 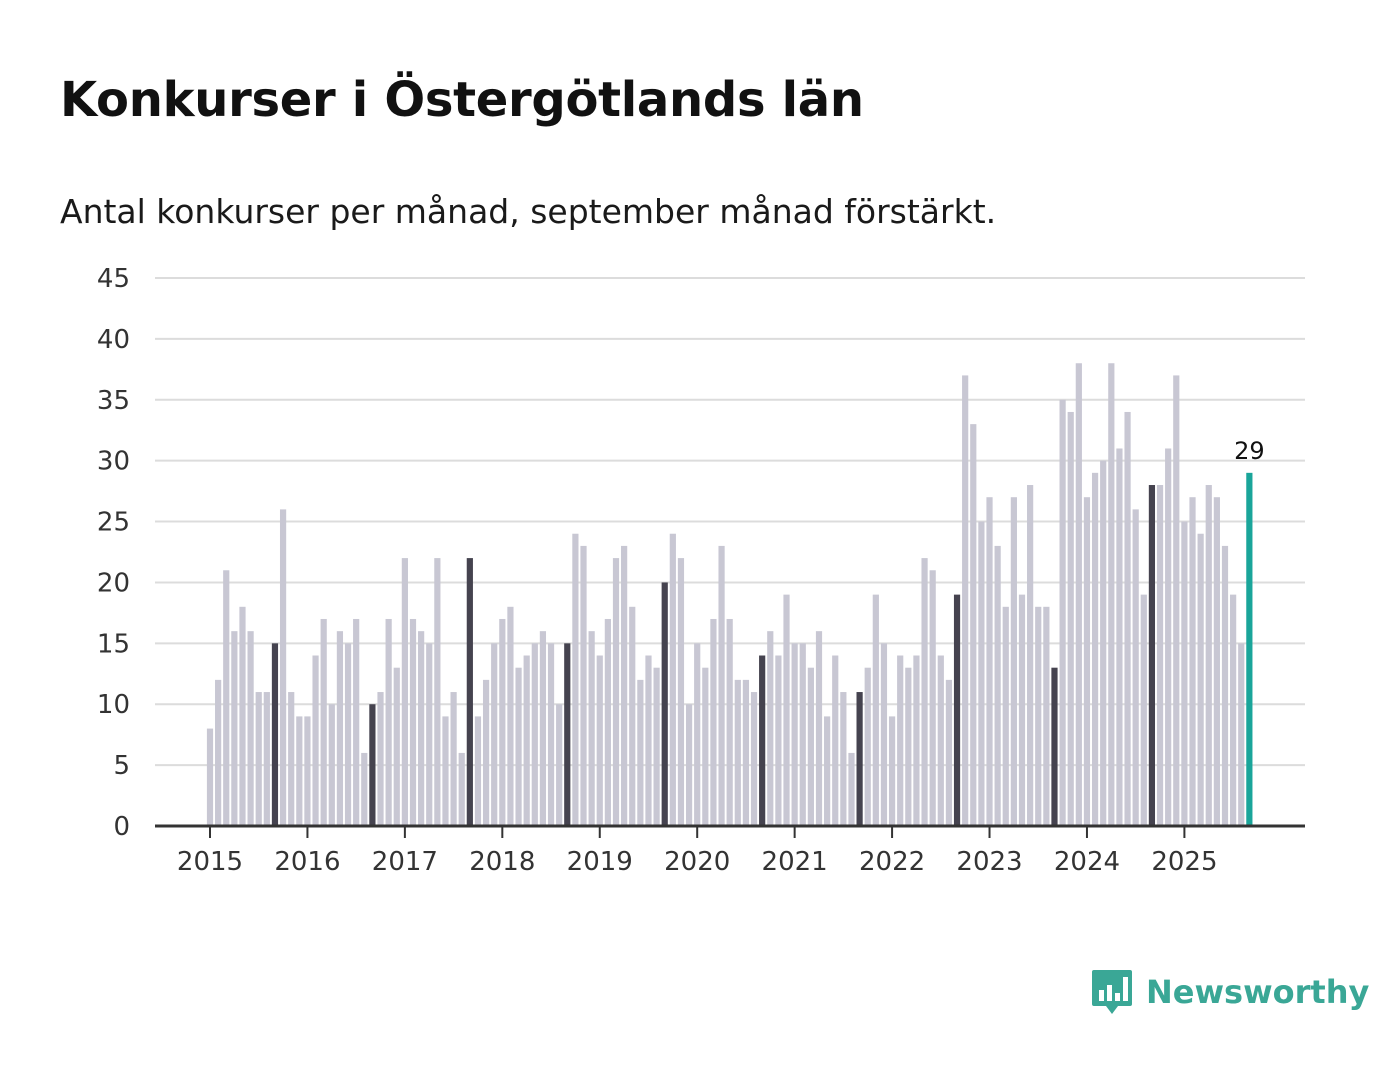 I want to click on bar-chart-speech-bubble-icon, so click(x=1112, y=992).